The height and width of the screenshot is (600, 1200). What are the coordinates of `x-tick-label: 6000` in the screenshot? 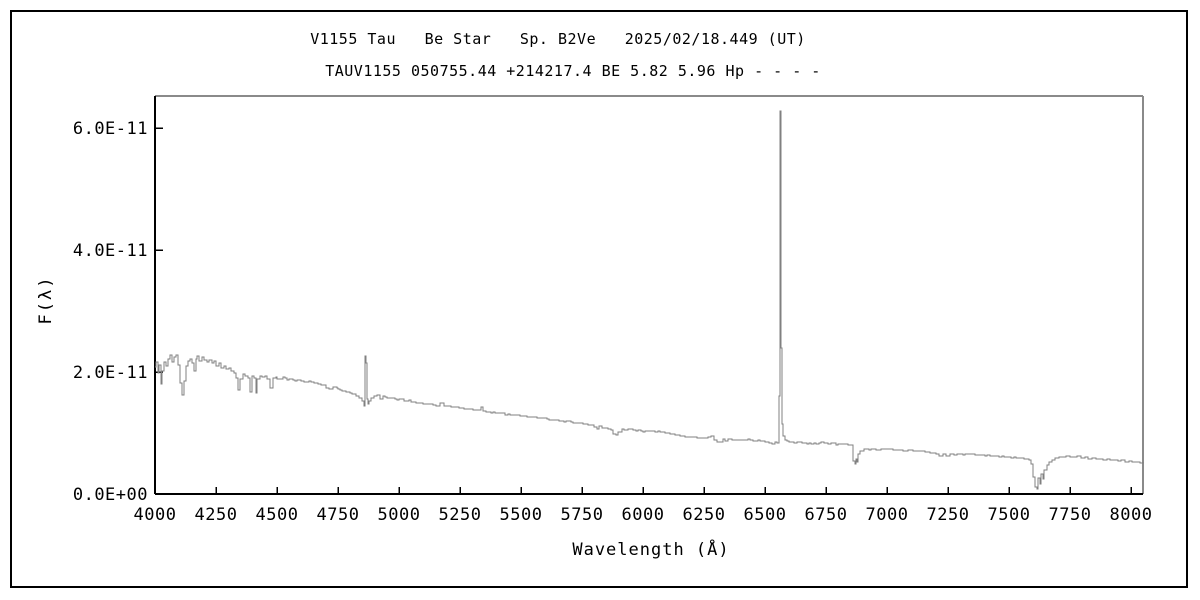 It's located at (643, 515).